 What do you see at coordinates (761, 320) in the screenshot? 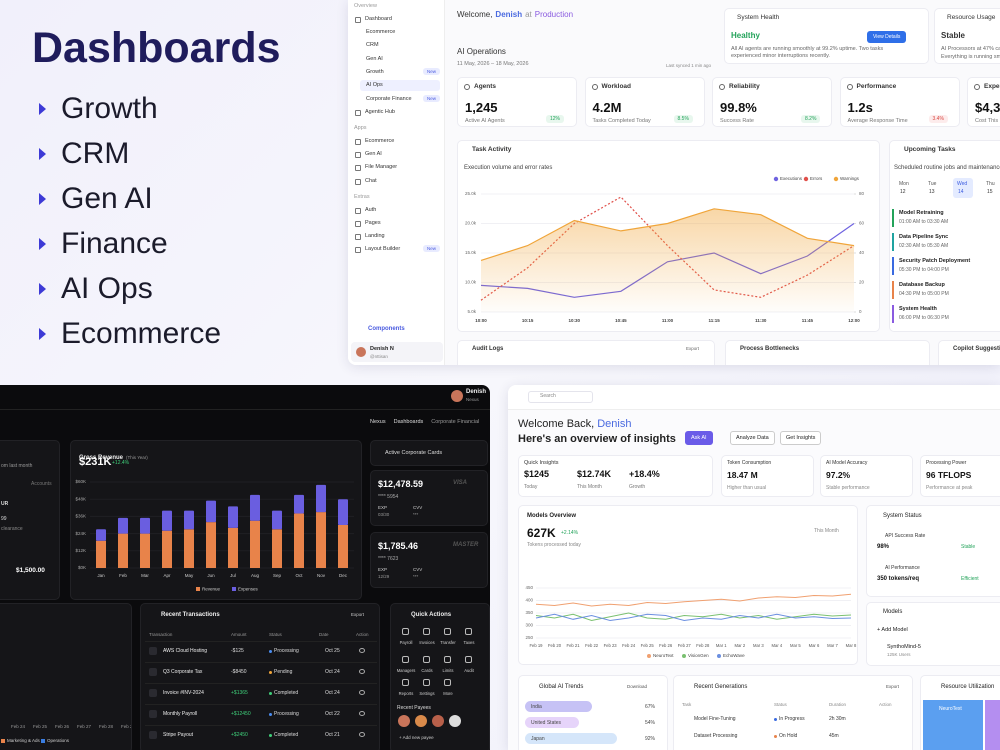
I see `x-tick-label: 11:30` at bounding box center [761, 320].